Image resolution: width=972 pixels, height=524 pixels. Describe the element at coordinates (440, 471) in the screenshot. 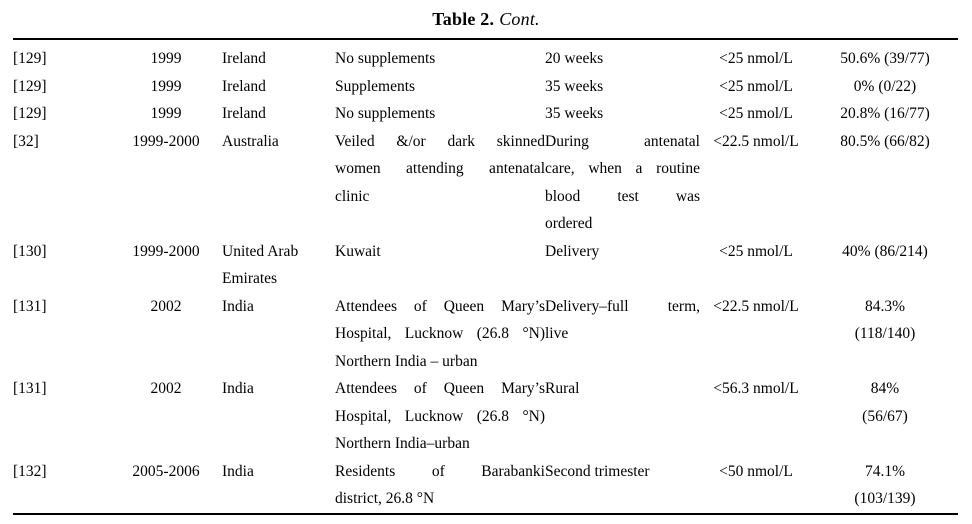

I see `cell-line: Residents of Barabanki` at that location.